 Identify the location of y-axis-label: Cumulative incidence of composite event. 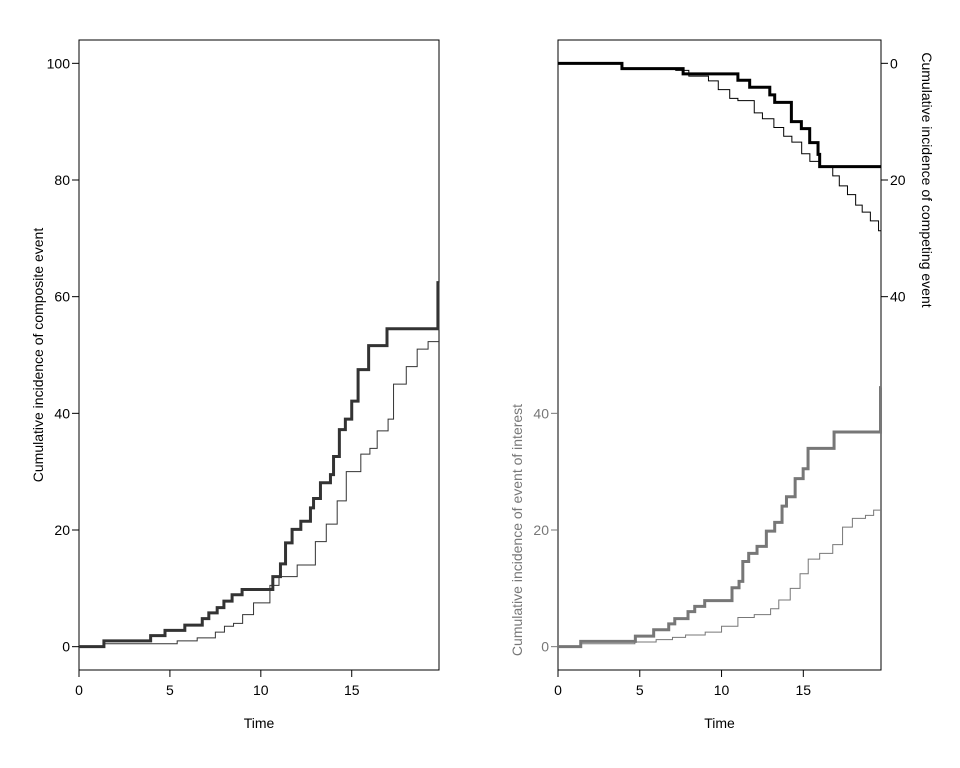
(38, 355).